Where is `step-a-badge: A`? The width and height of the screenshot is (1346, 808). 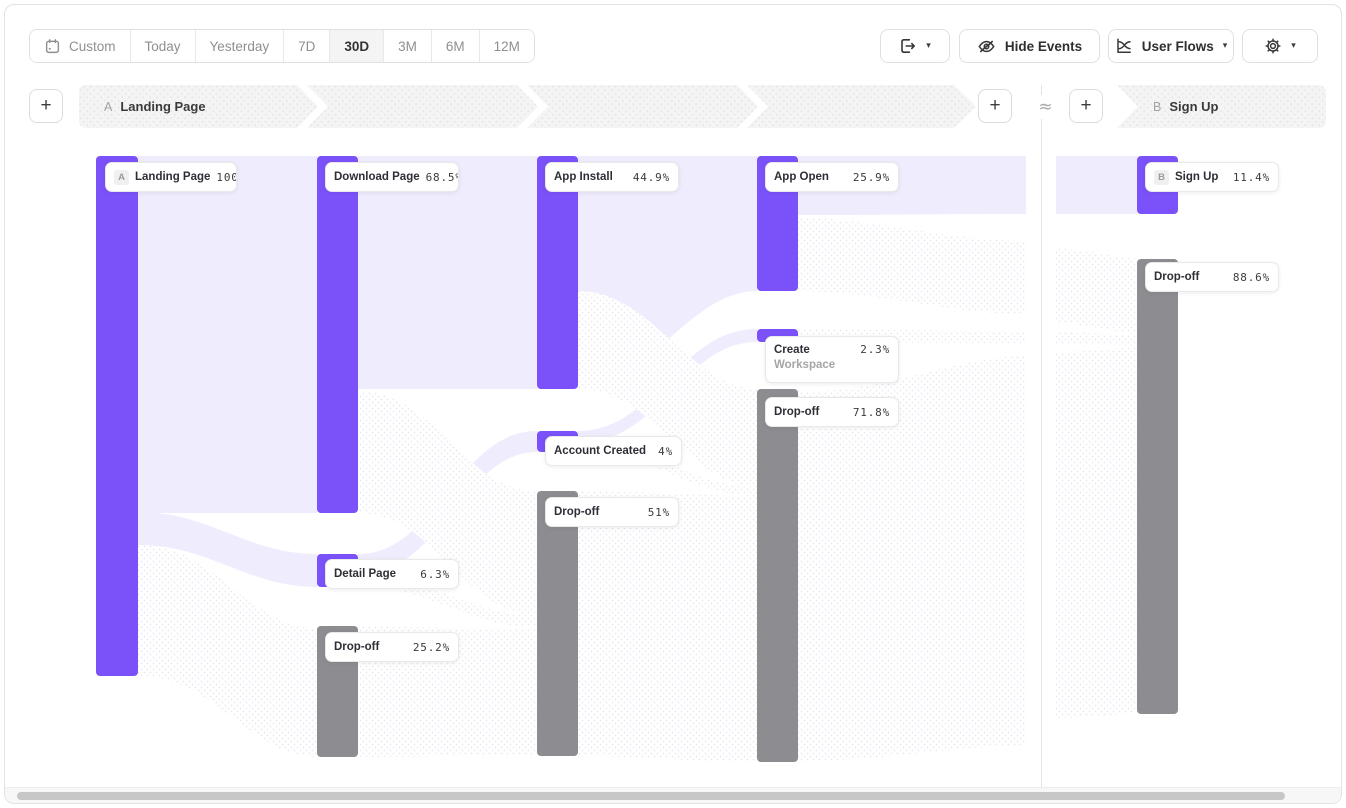 step-a-badge: A is located at coordinates (121, 177).